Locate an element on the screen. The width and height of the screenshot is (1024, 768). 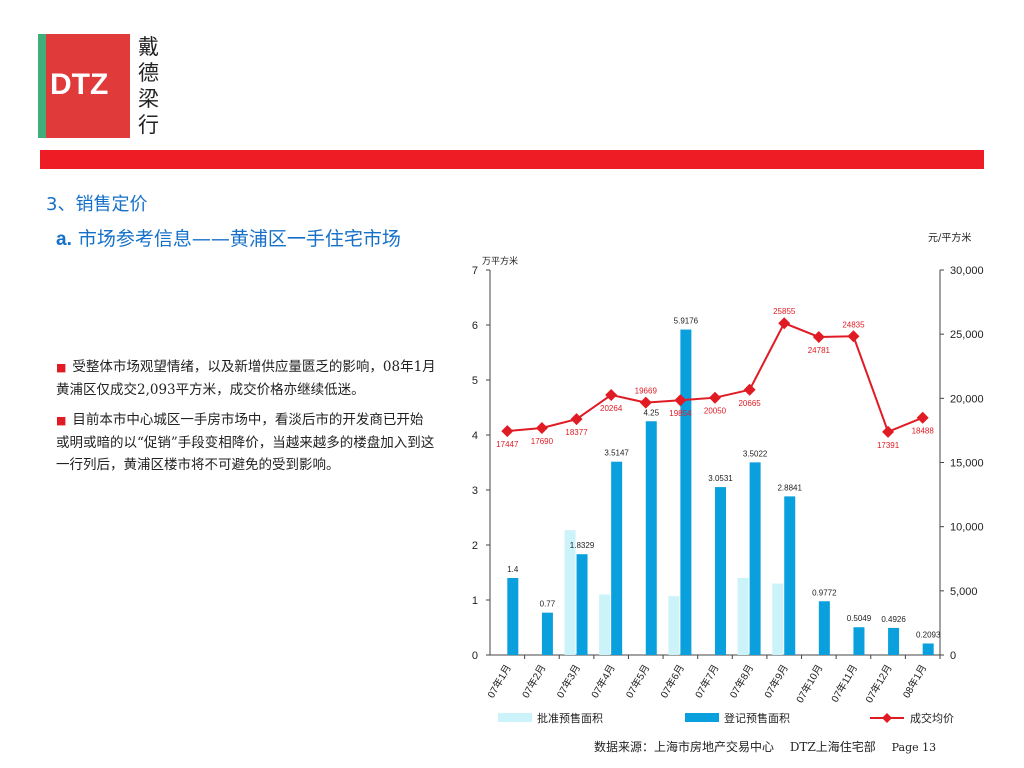
right-tick-label: 10,000 is located at coordinates (967, 528).